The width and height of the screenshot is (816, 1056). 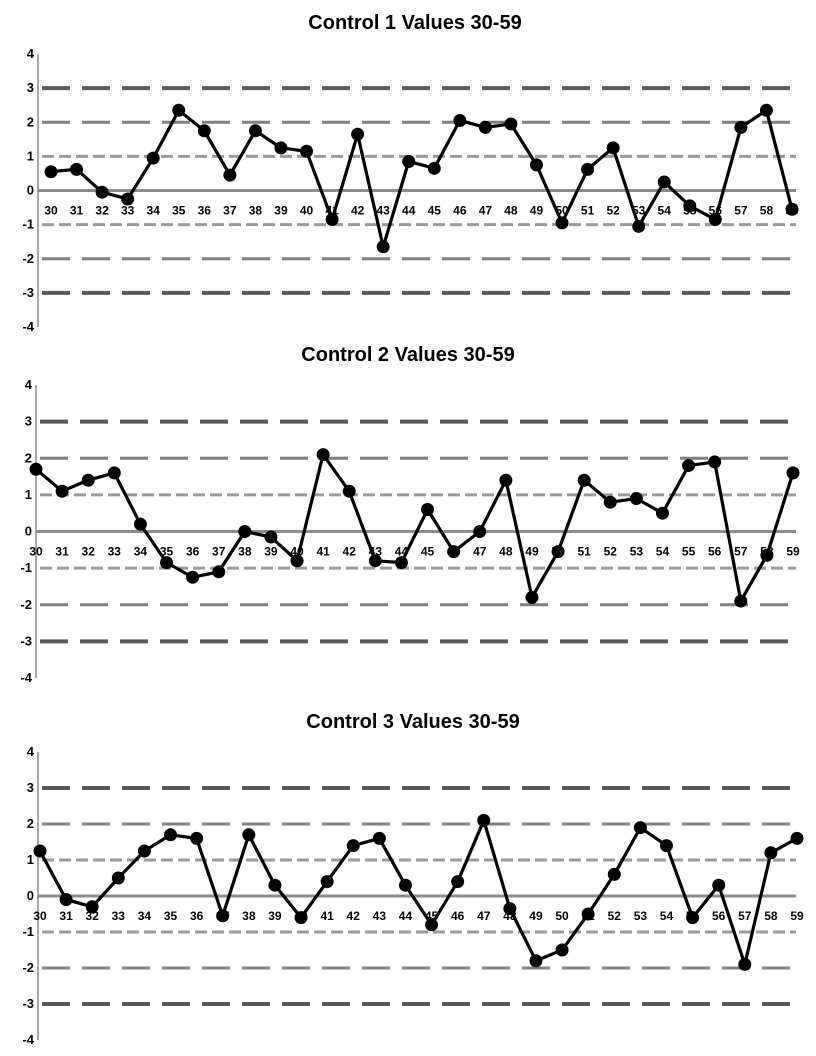 What do you see at coordinates (797, 916) in the screenshot?
I see `x-tick-label: 59` at bounding box center [797, 916].